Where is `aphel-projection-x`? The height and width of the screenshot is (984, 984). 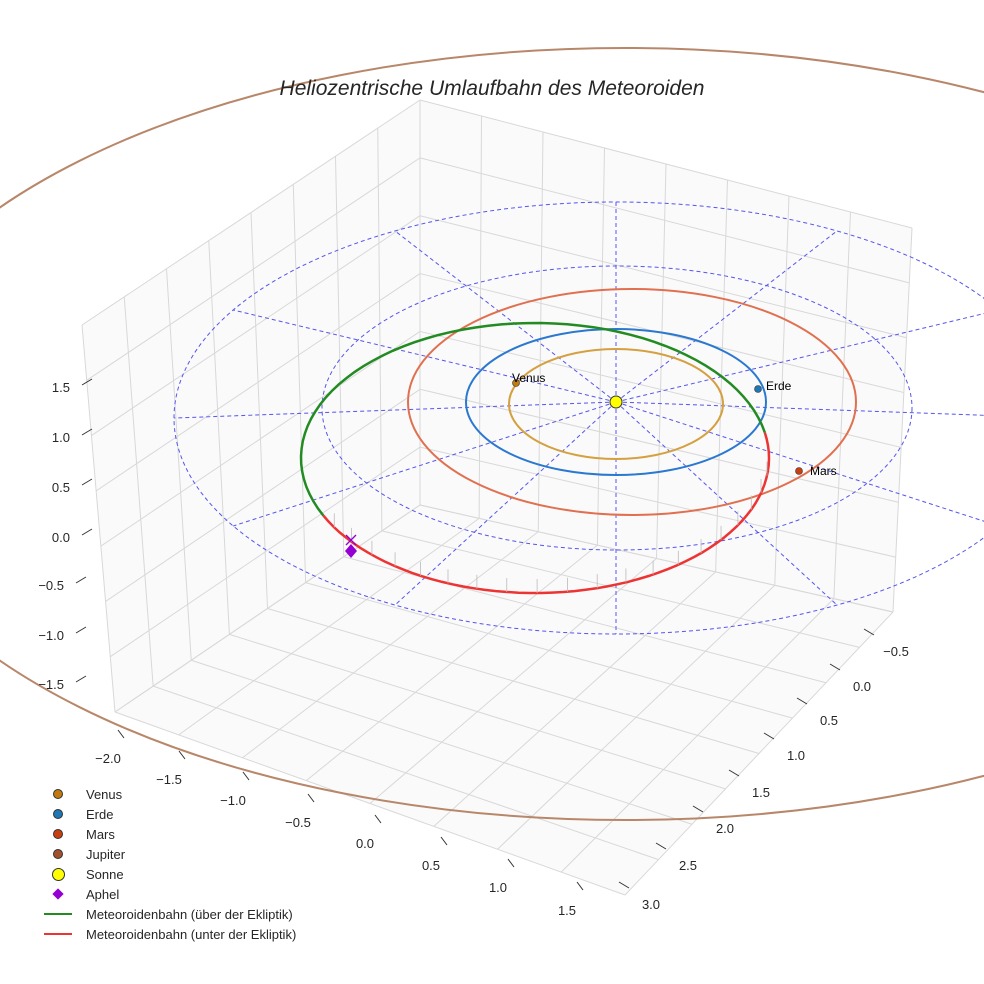
aphel-projection-x is located at coordinates (351, 540).